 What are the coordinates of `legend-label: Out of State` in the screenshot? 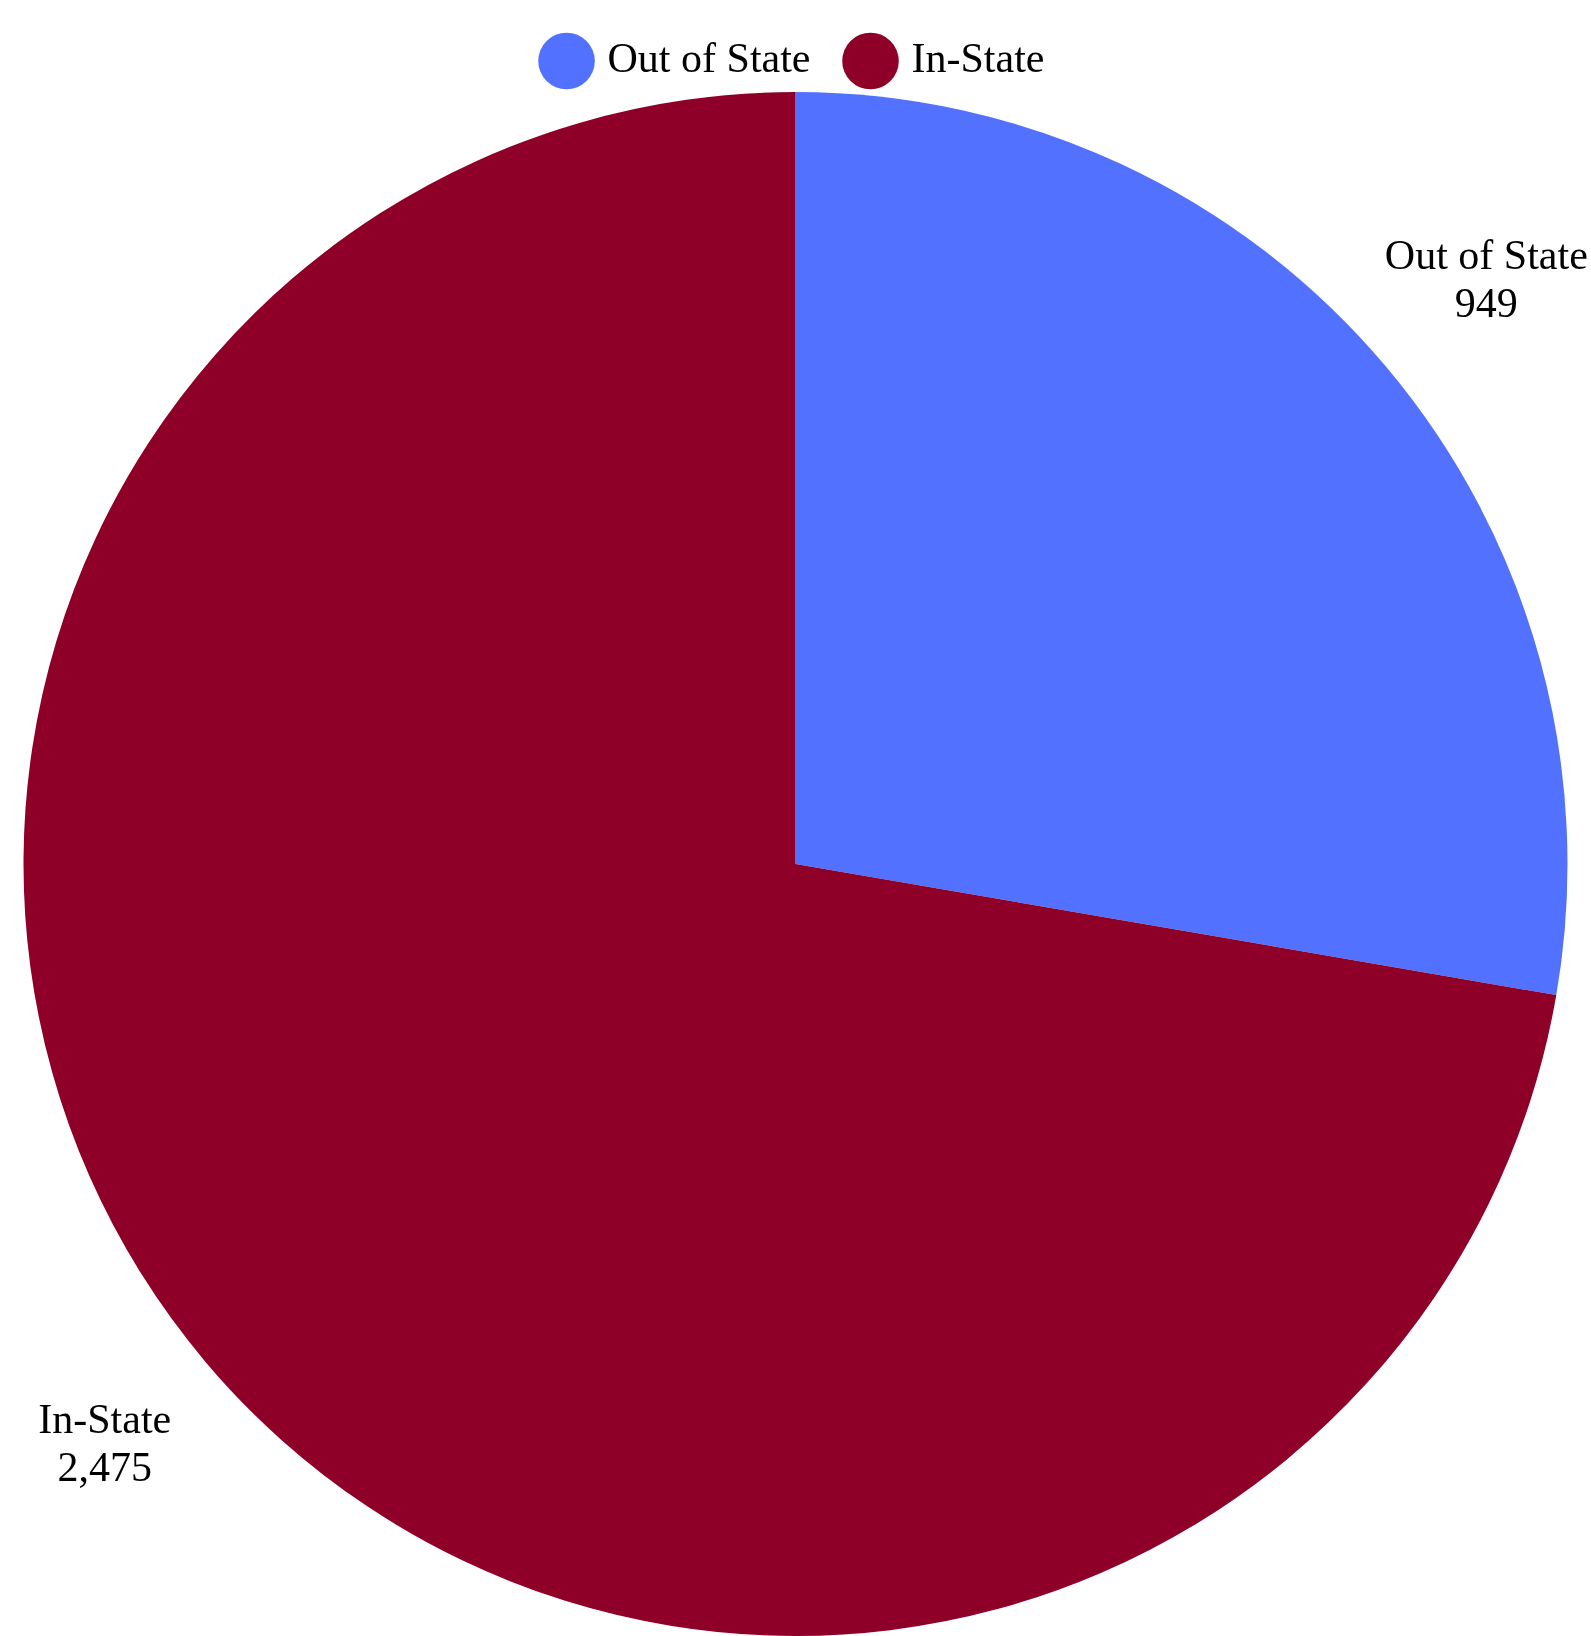 It's located at (709, 58).